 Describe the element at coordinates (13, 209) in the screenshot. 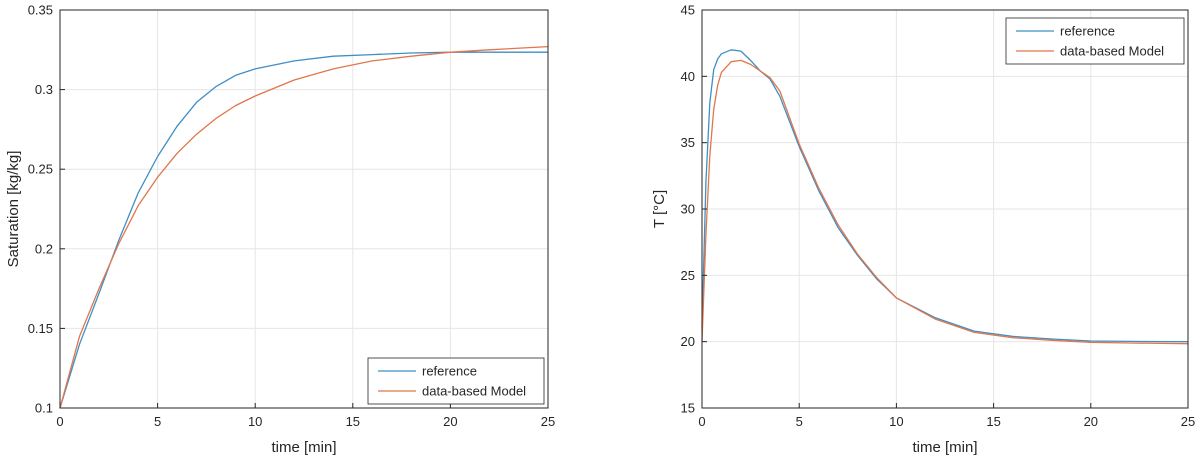

I see `chart1-ylabel: Saturation [kg/kg]` at that location.